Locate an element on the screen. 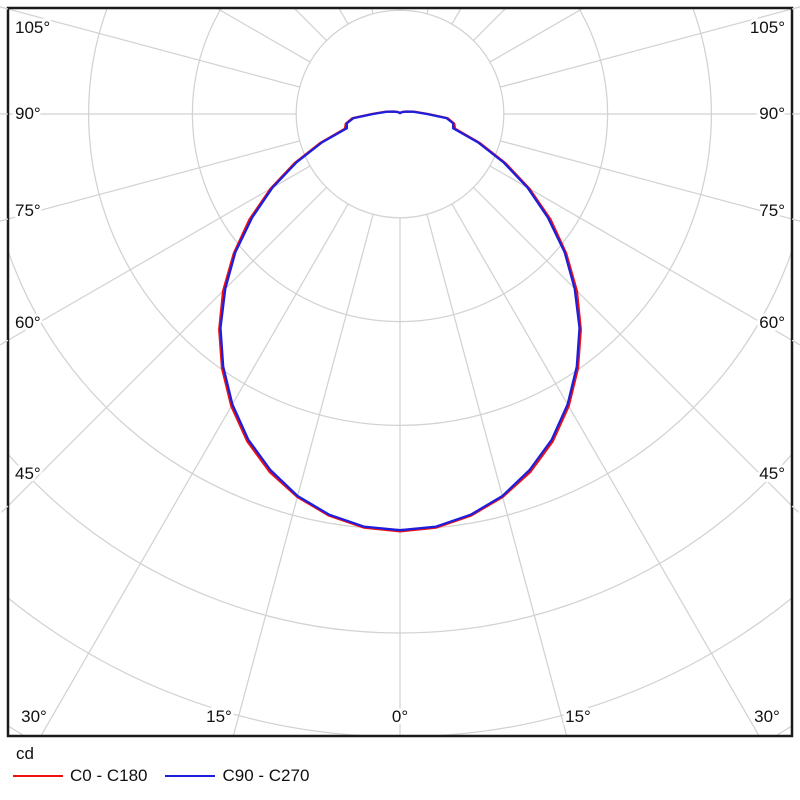  legend-items: C0 - C180 C90 - C270 is located at coordinates (170, 776).